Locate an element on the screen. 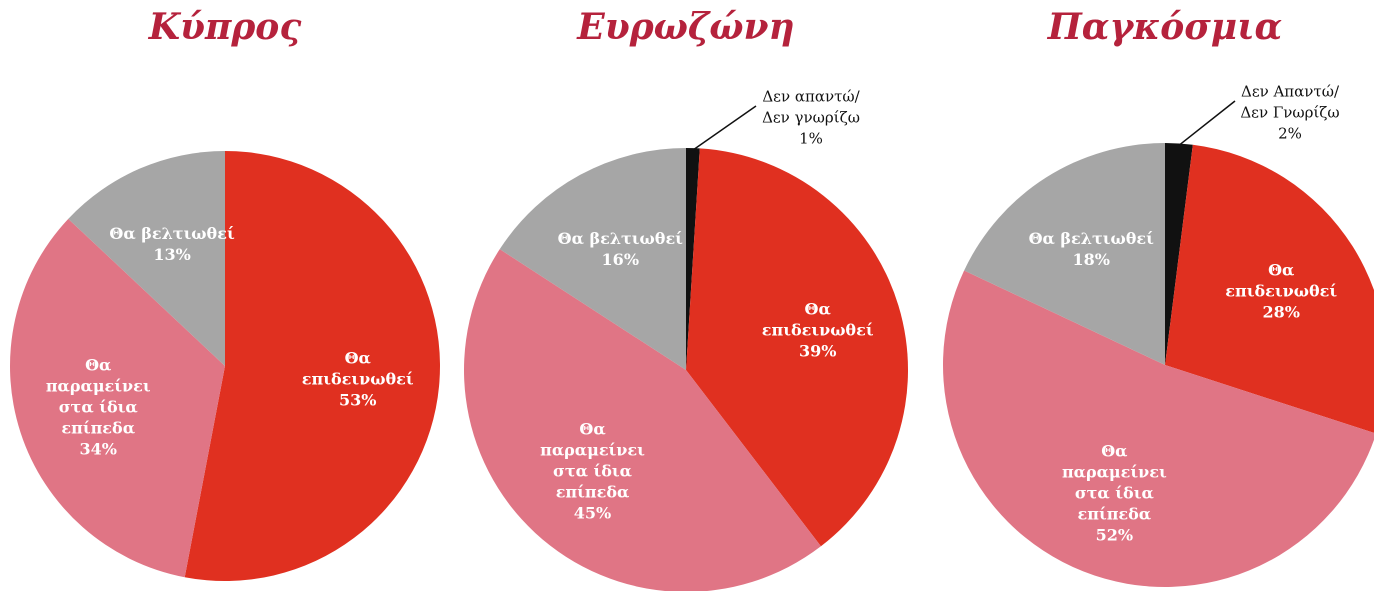  slice-label: Θα επιδεινωθεί 39% is located at coordinates (818, 329).